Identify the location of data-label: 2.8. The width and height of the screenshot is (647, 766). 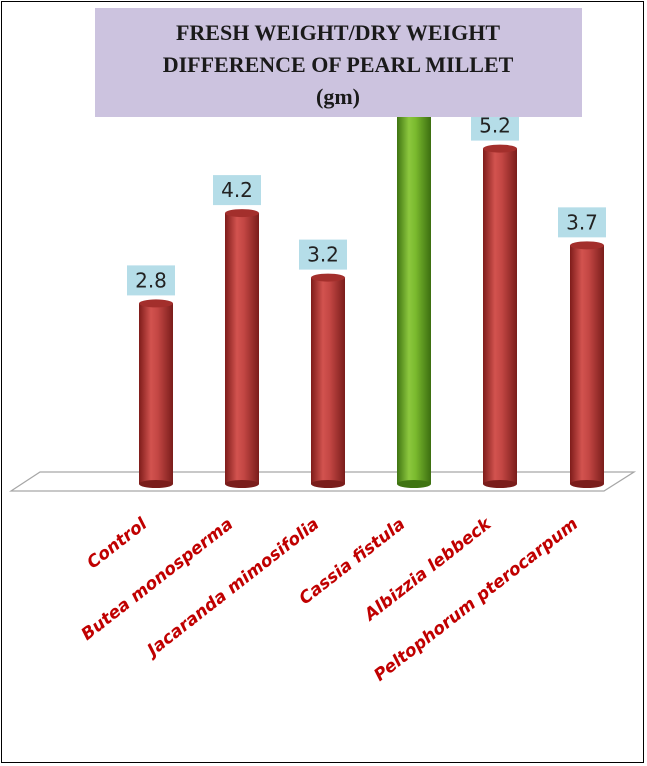
(151, 280).